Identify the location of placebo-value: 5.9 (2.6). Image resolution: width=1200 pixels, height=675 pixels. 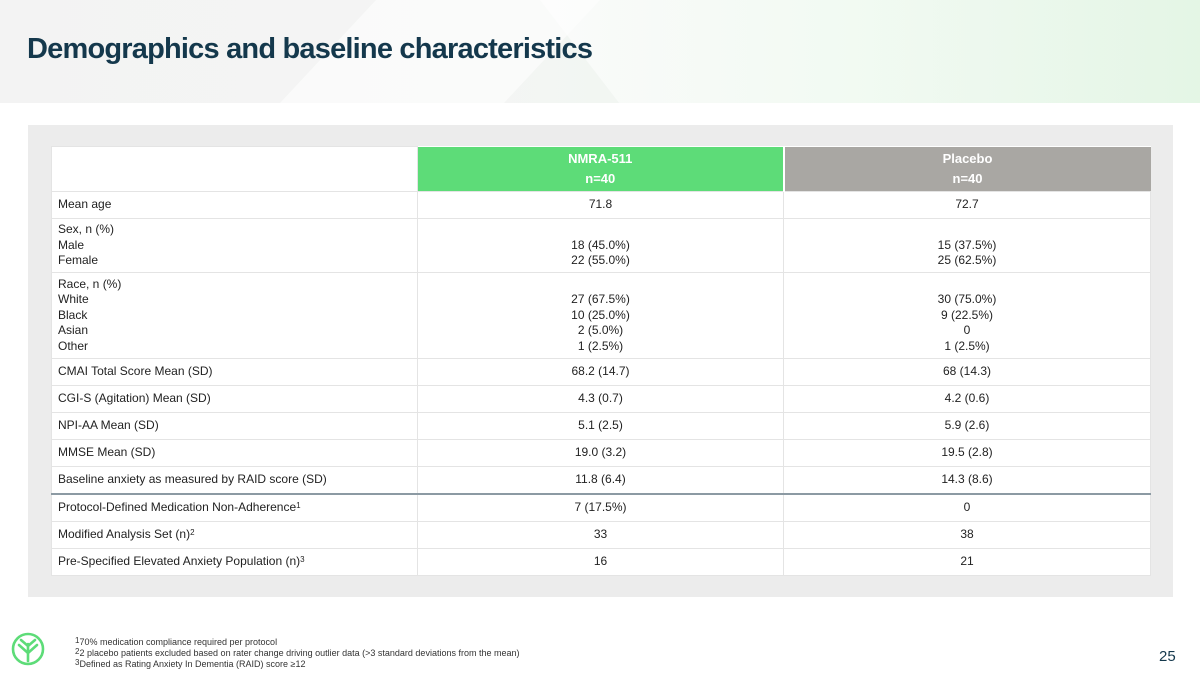
(967, 426).